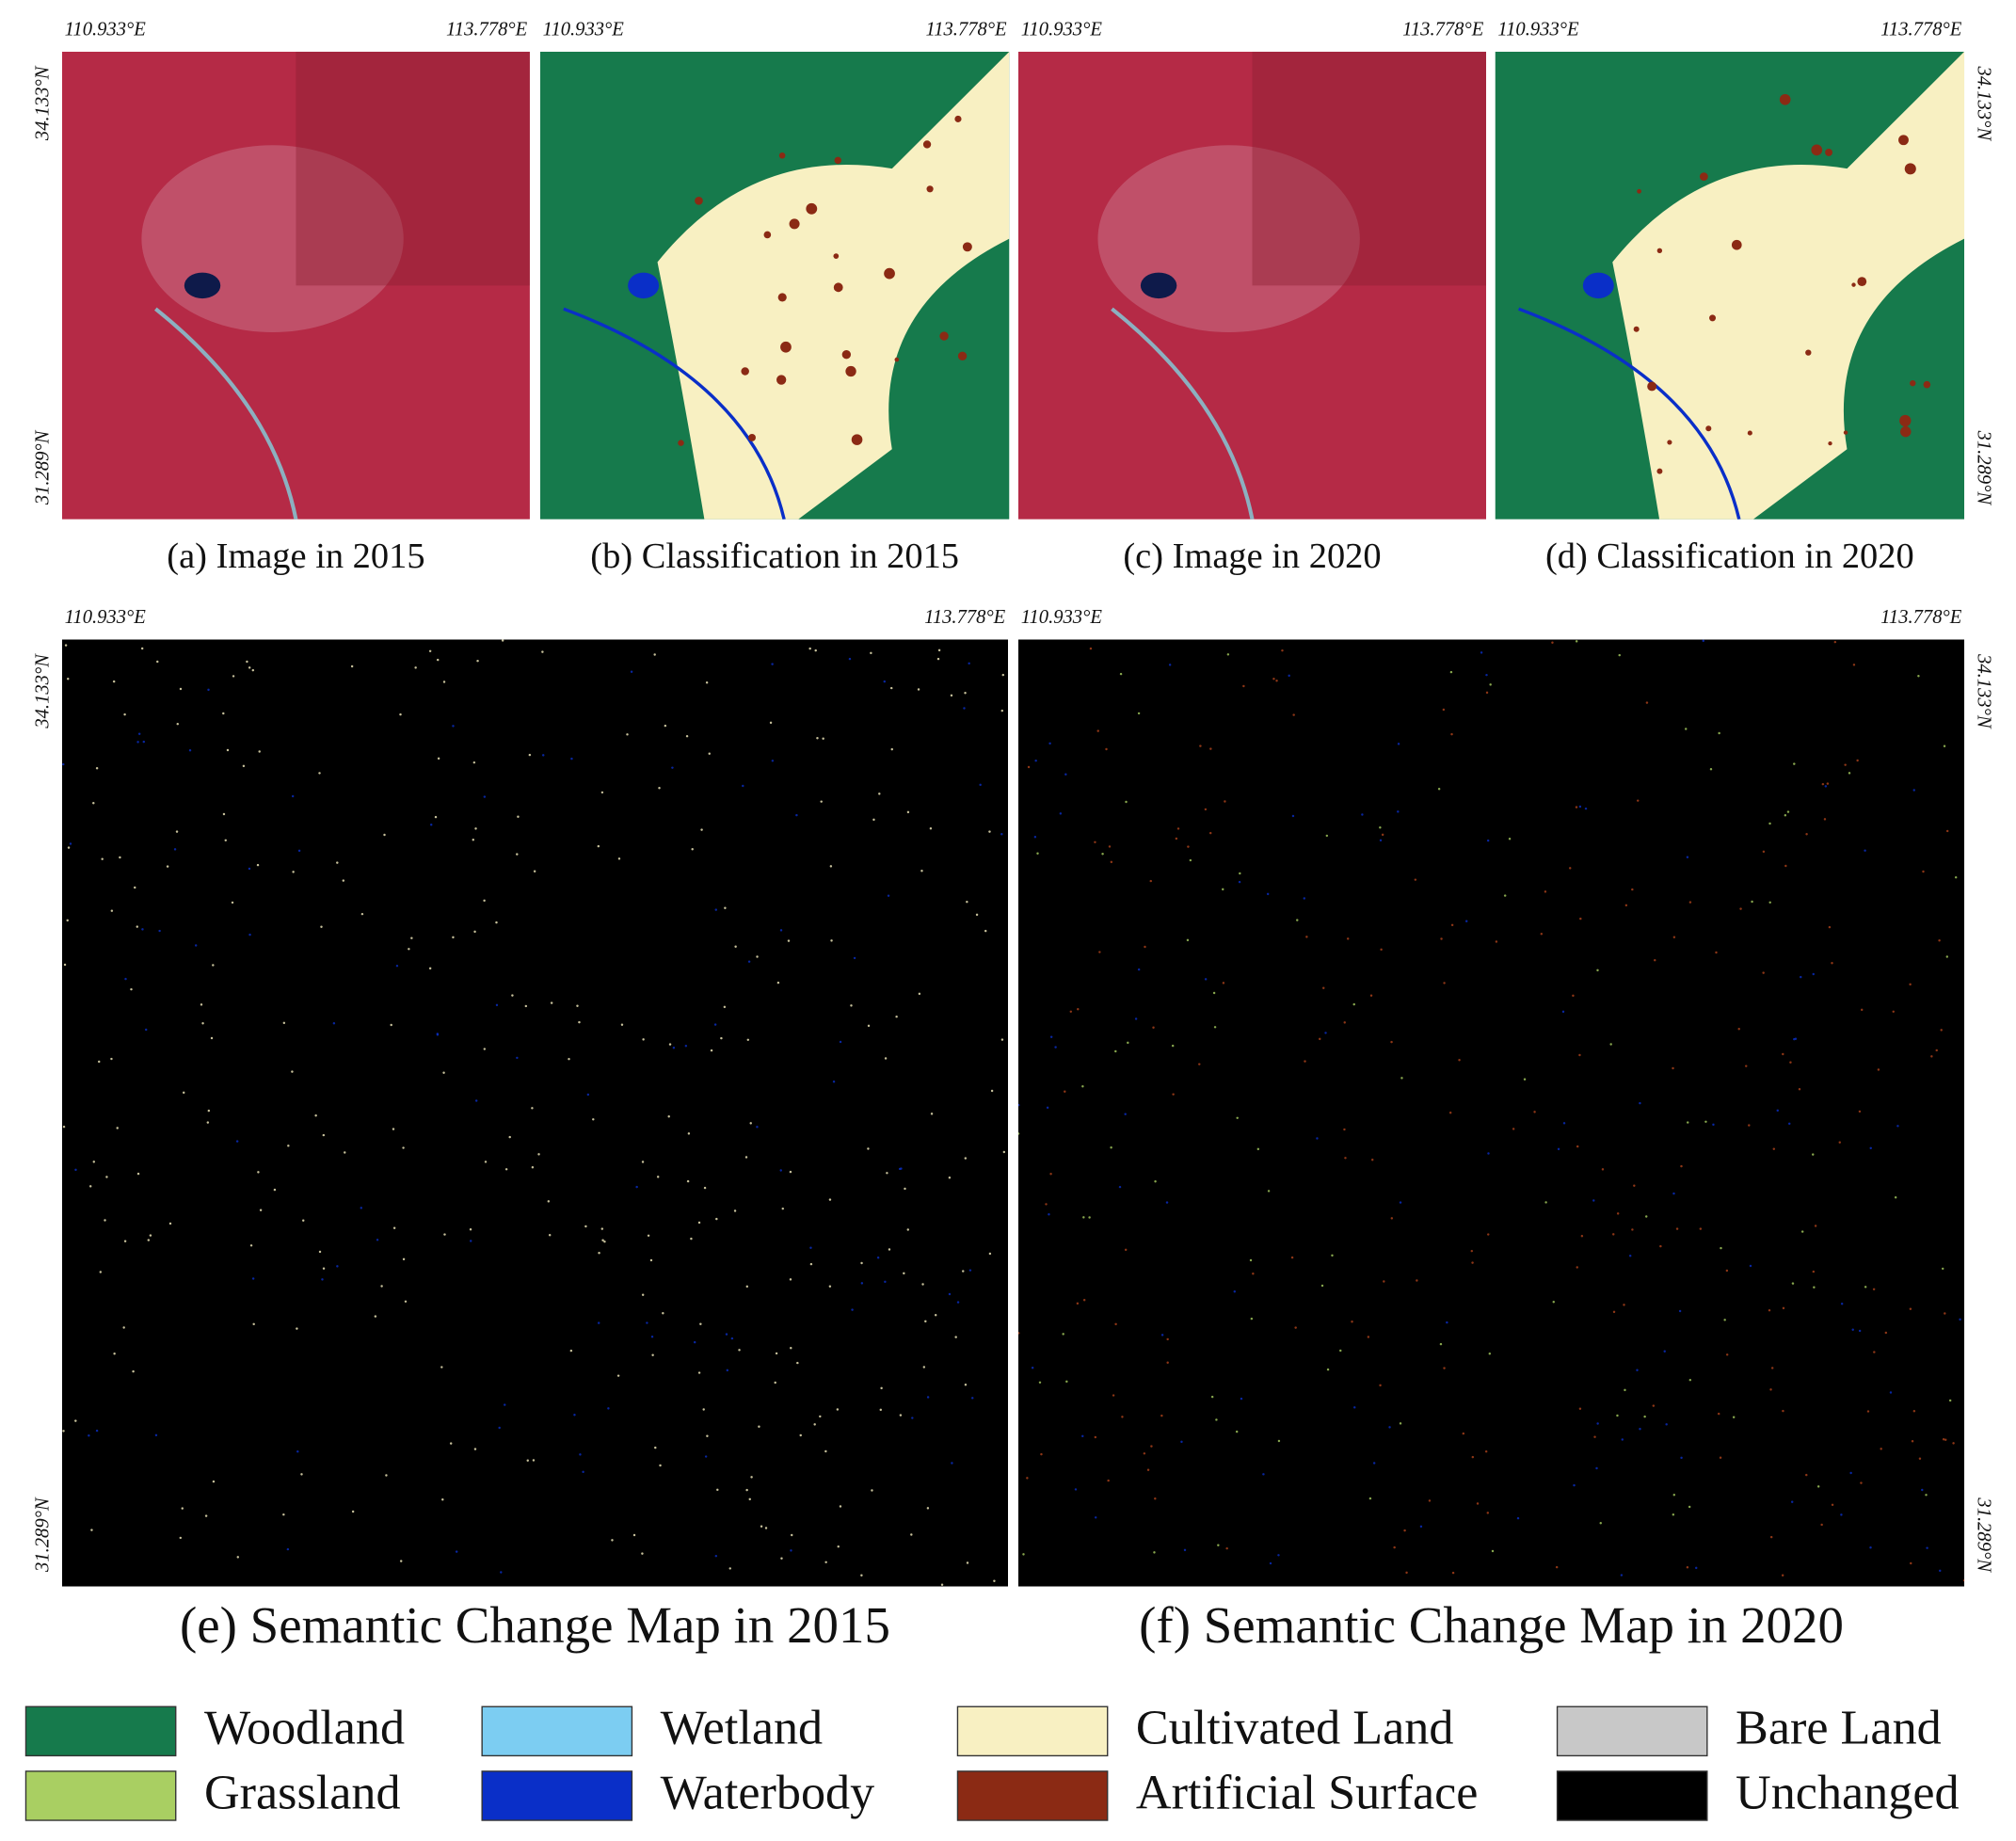 Image resolution: width=2016 pixels, height=1841 pixels. What do you see at coordinates (535, 1625) in the screenshot?
I see `panel-caption: (e) Semantic Change Map in 2015` at bounding box center [535, 1625].